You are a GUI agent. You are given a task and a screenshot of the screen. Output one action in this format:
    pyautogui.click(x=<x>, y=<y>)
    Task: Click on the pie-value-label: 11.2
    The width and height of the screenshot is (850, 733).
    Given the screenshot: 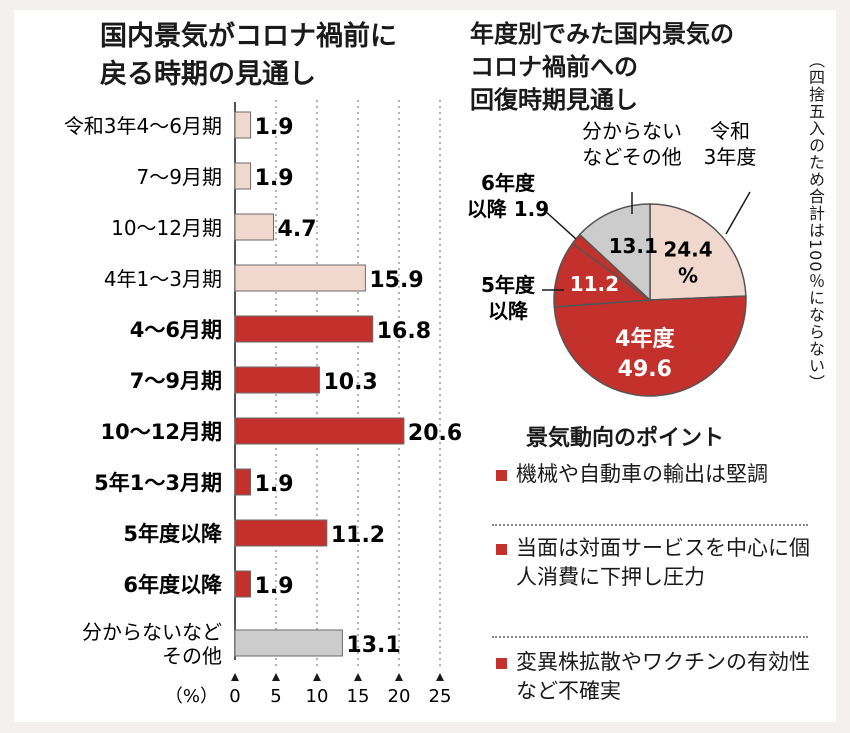 What is the action you would take?
    pyautogui.click(x=594, y=284)
    